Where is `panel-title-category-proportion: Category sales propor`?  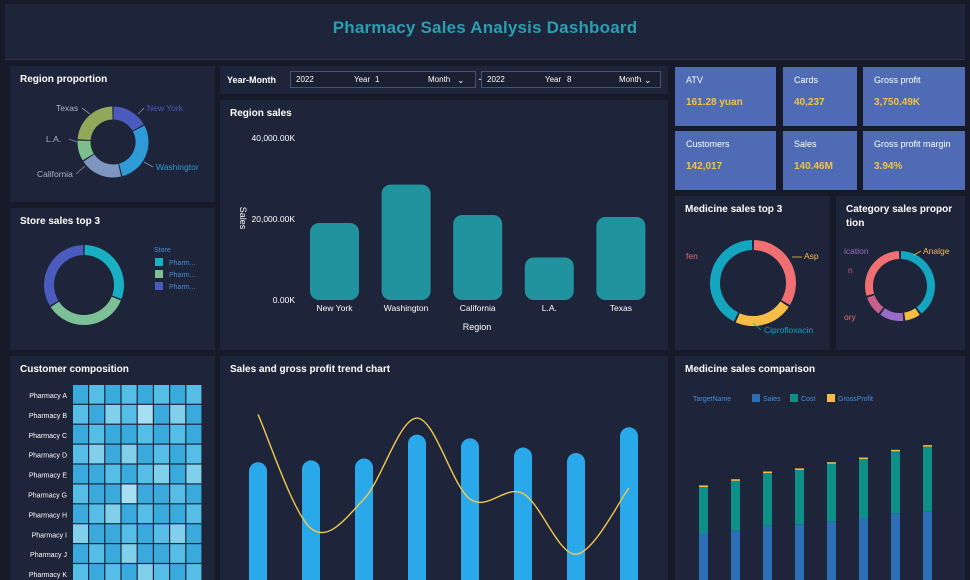 panel-title-category-proportion: Category sales propor is located at coordinates (899, 209).